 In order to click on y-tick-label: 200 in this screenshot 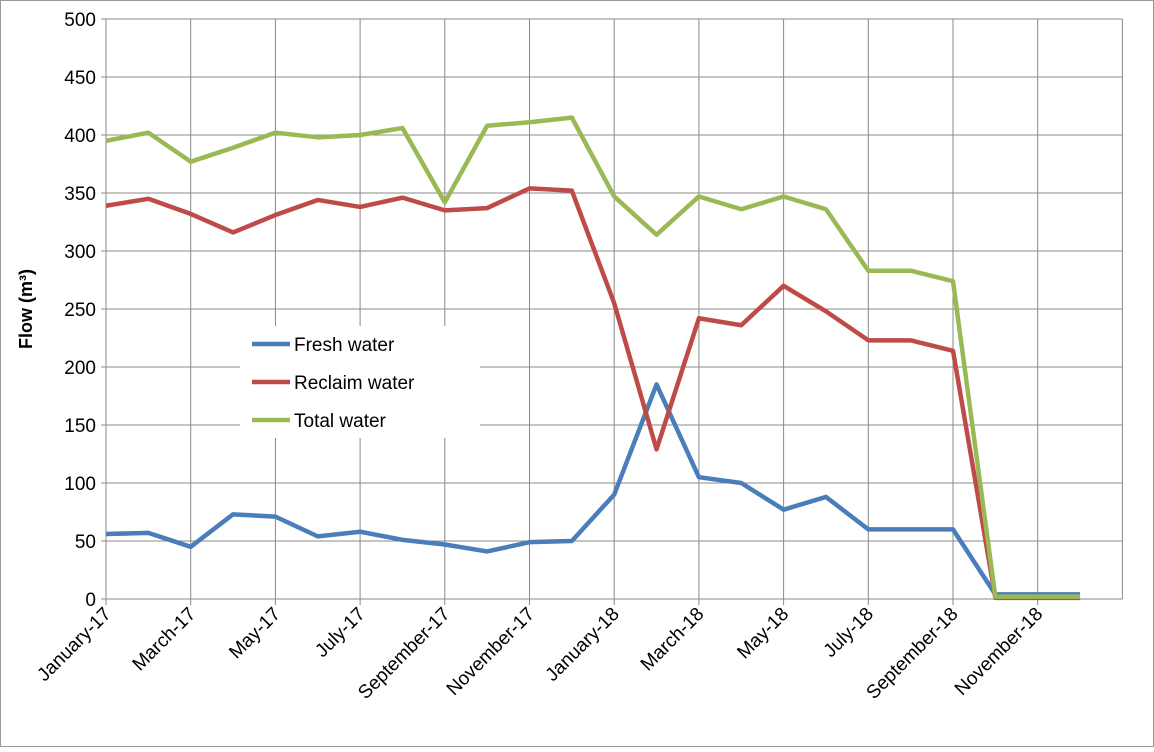, I will do `click(80, 368)`.